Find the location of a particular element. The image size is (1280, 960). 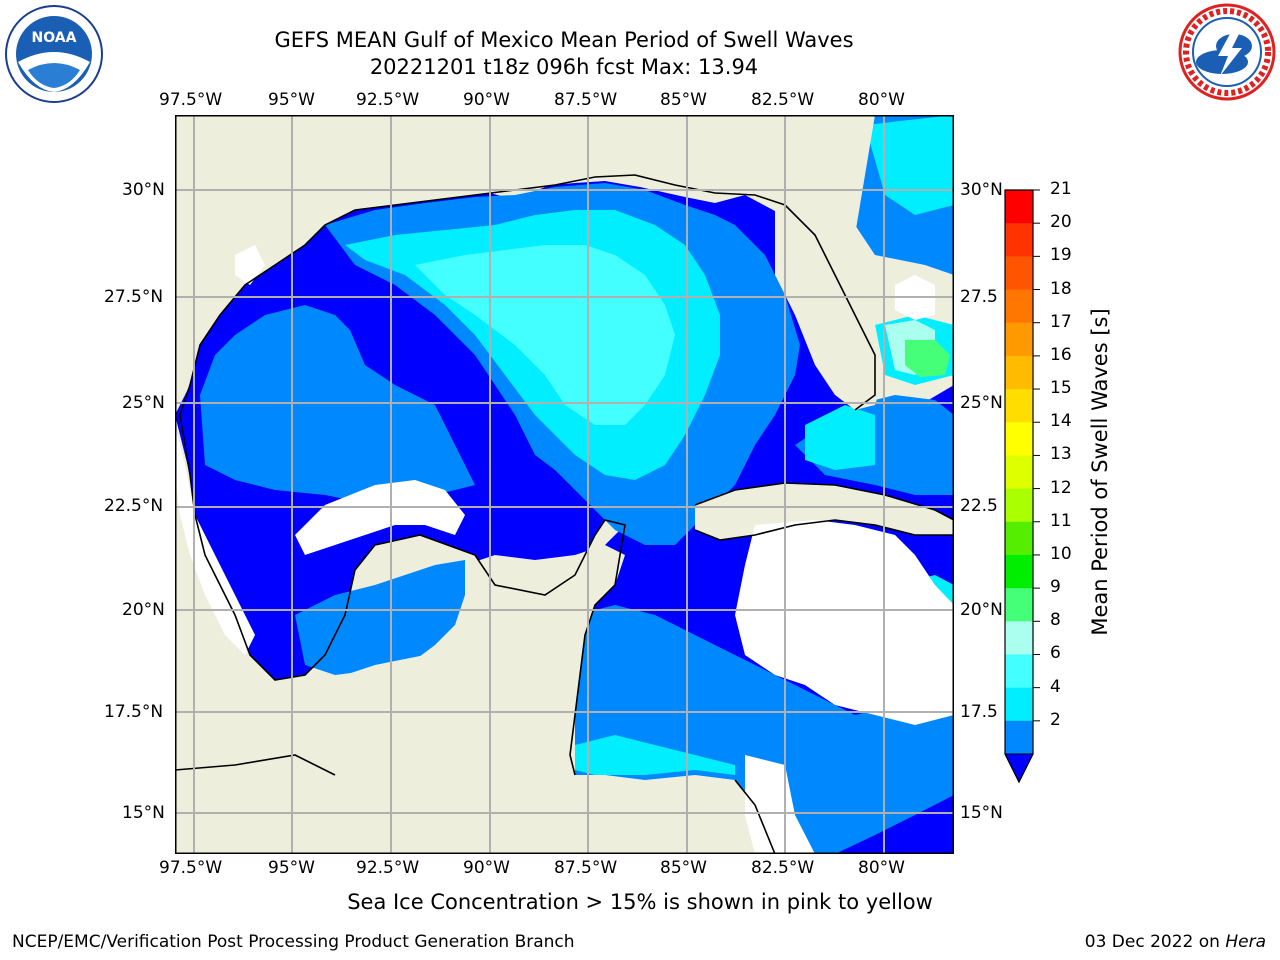

lat-tick-right: 30°N is located at coordinates (981, 190).